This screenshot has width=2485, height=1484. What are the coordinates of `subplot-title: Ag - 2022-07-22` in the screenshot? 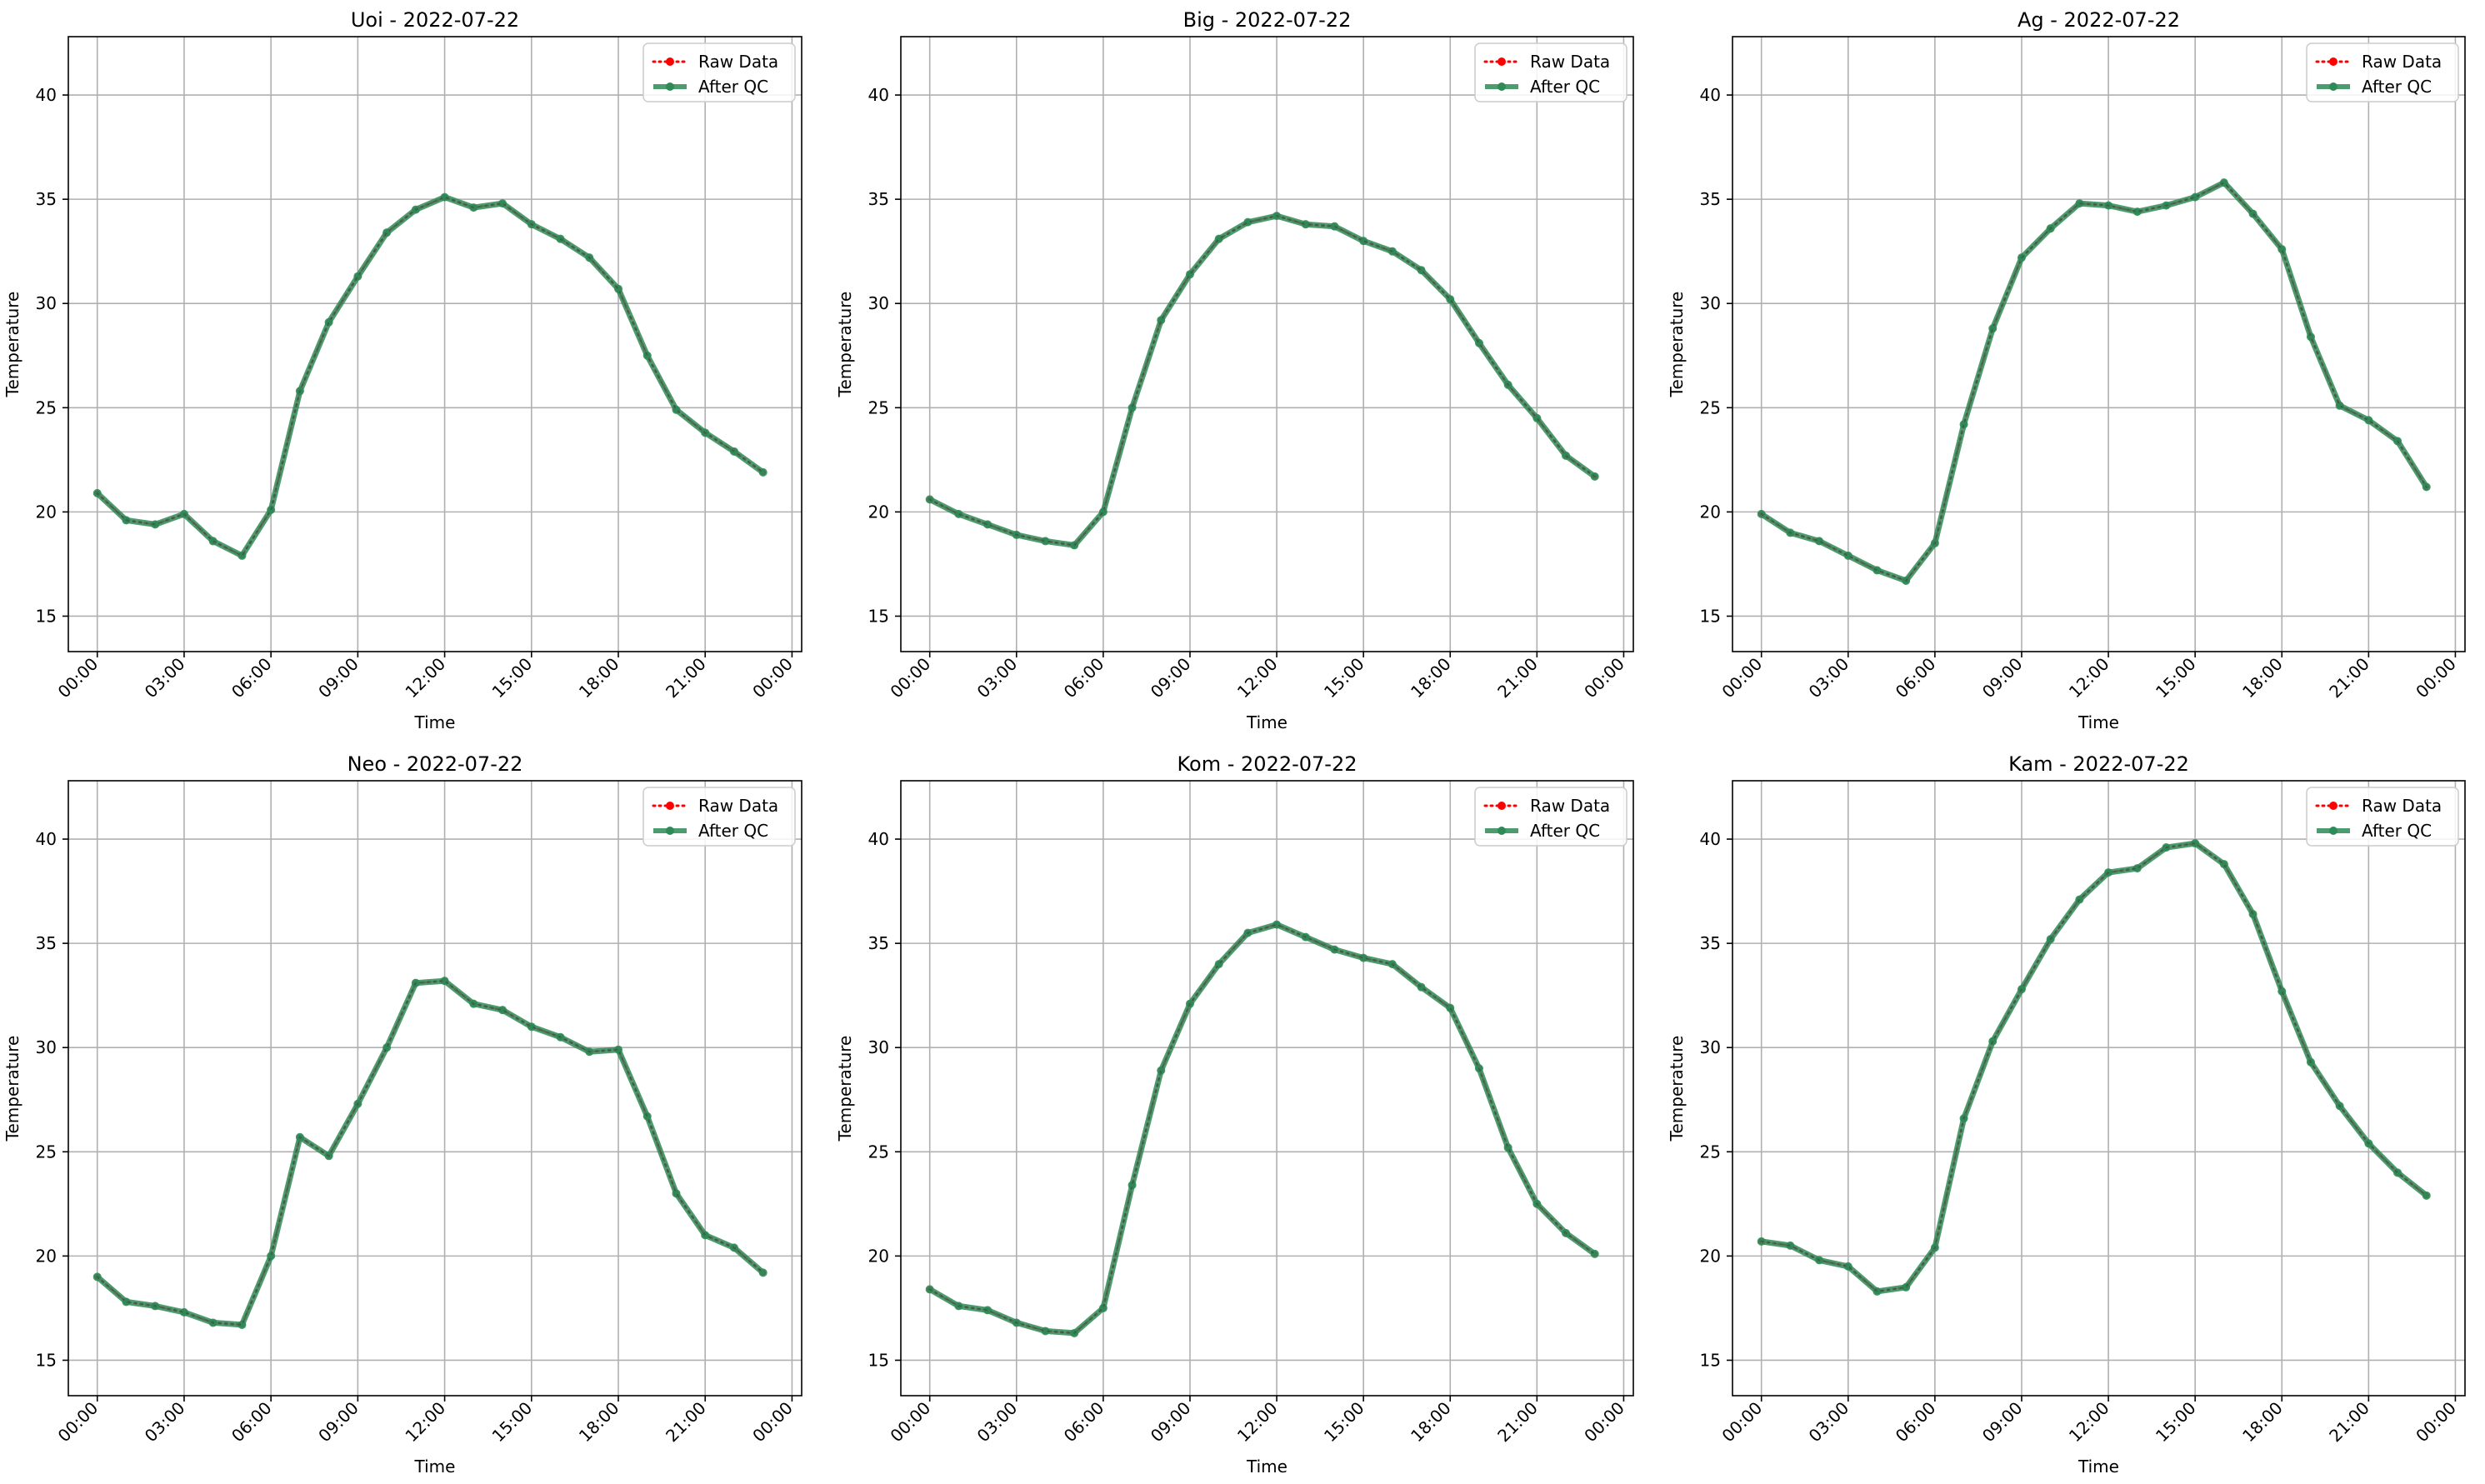 It's located at (2099, 20).